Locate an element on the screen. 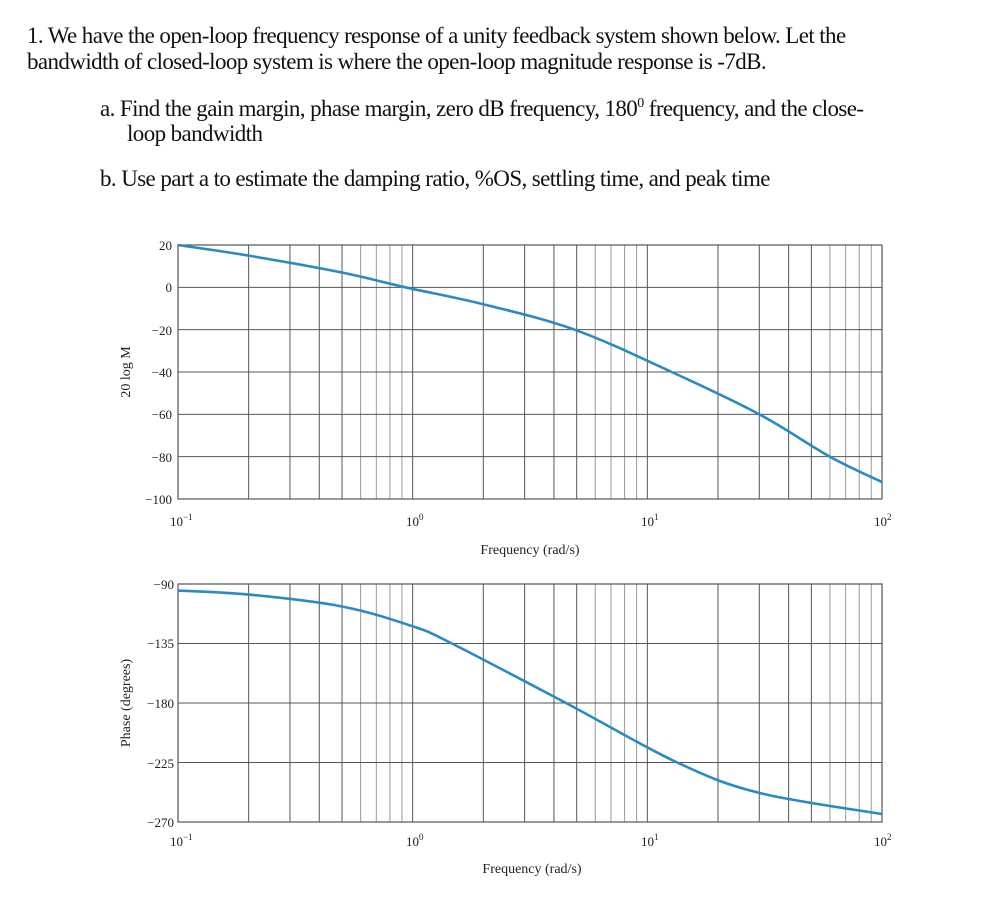 This screenshot has width=989, height=902. magnitude-x-axis-label: Frequency (rad/s) is located at coordinates (529, 550).